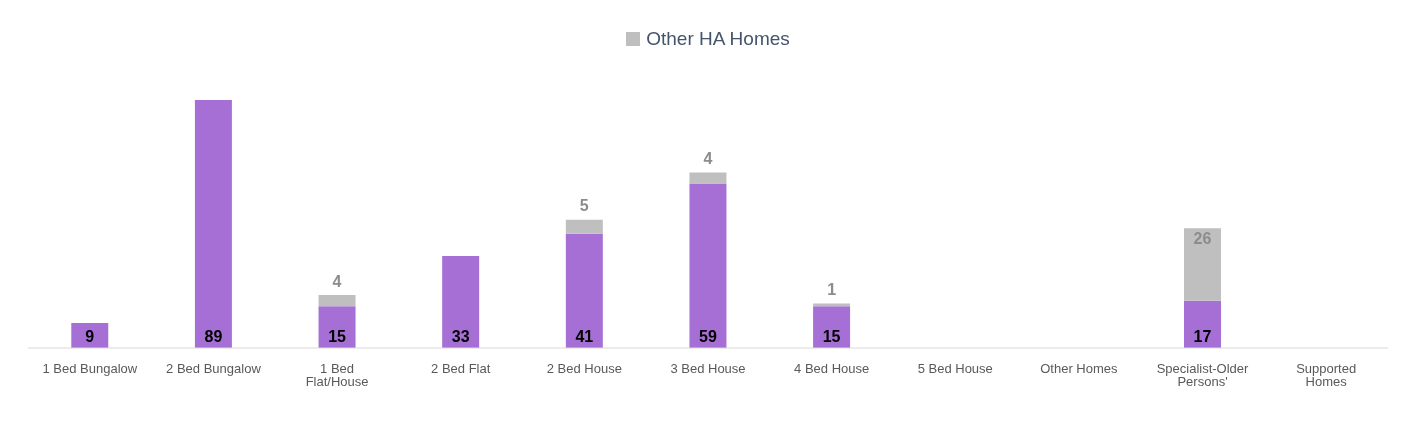 This screenshot has width=1424, height=426. I want to click on data-label: 59, so click(708, 336).